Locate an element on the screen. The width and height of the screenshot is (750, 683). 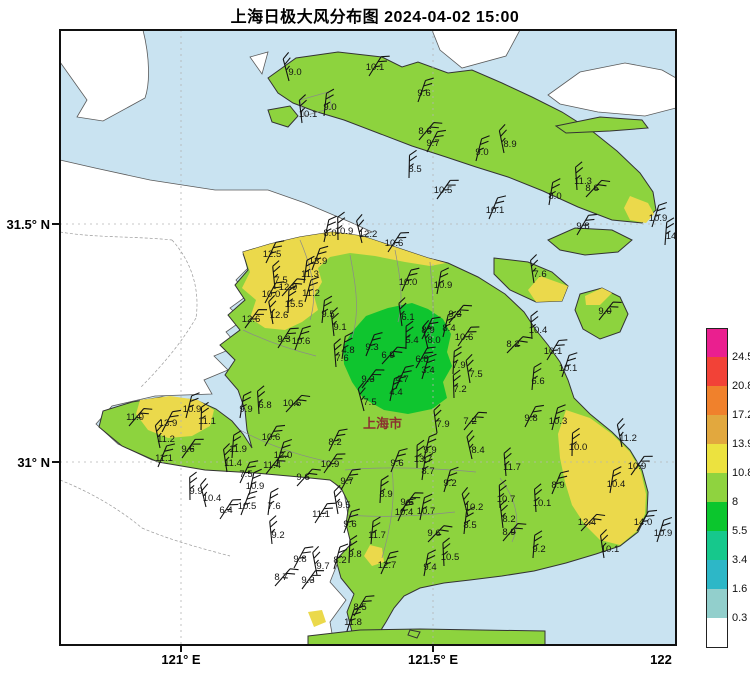
wind-station: 11.9 is located at coordinates (238, 444).